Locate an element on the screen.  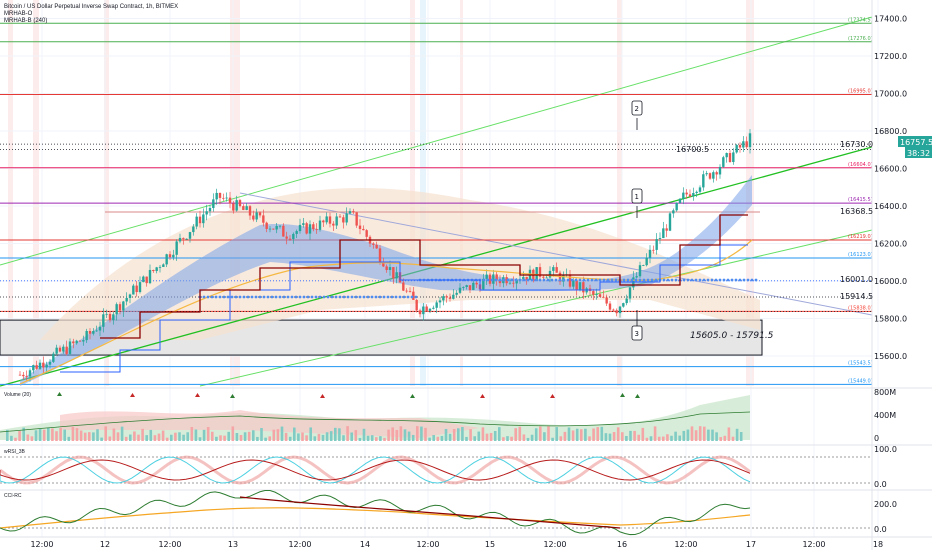
price-tick-6: 16200.0 is located at coordinates (890, 244).